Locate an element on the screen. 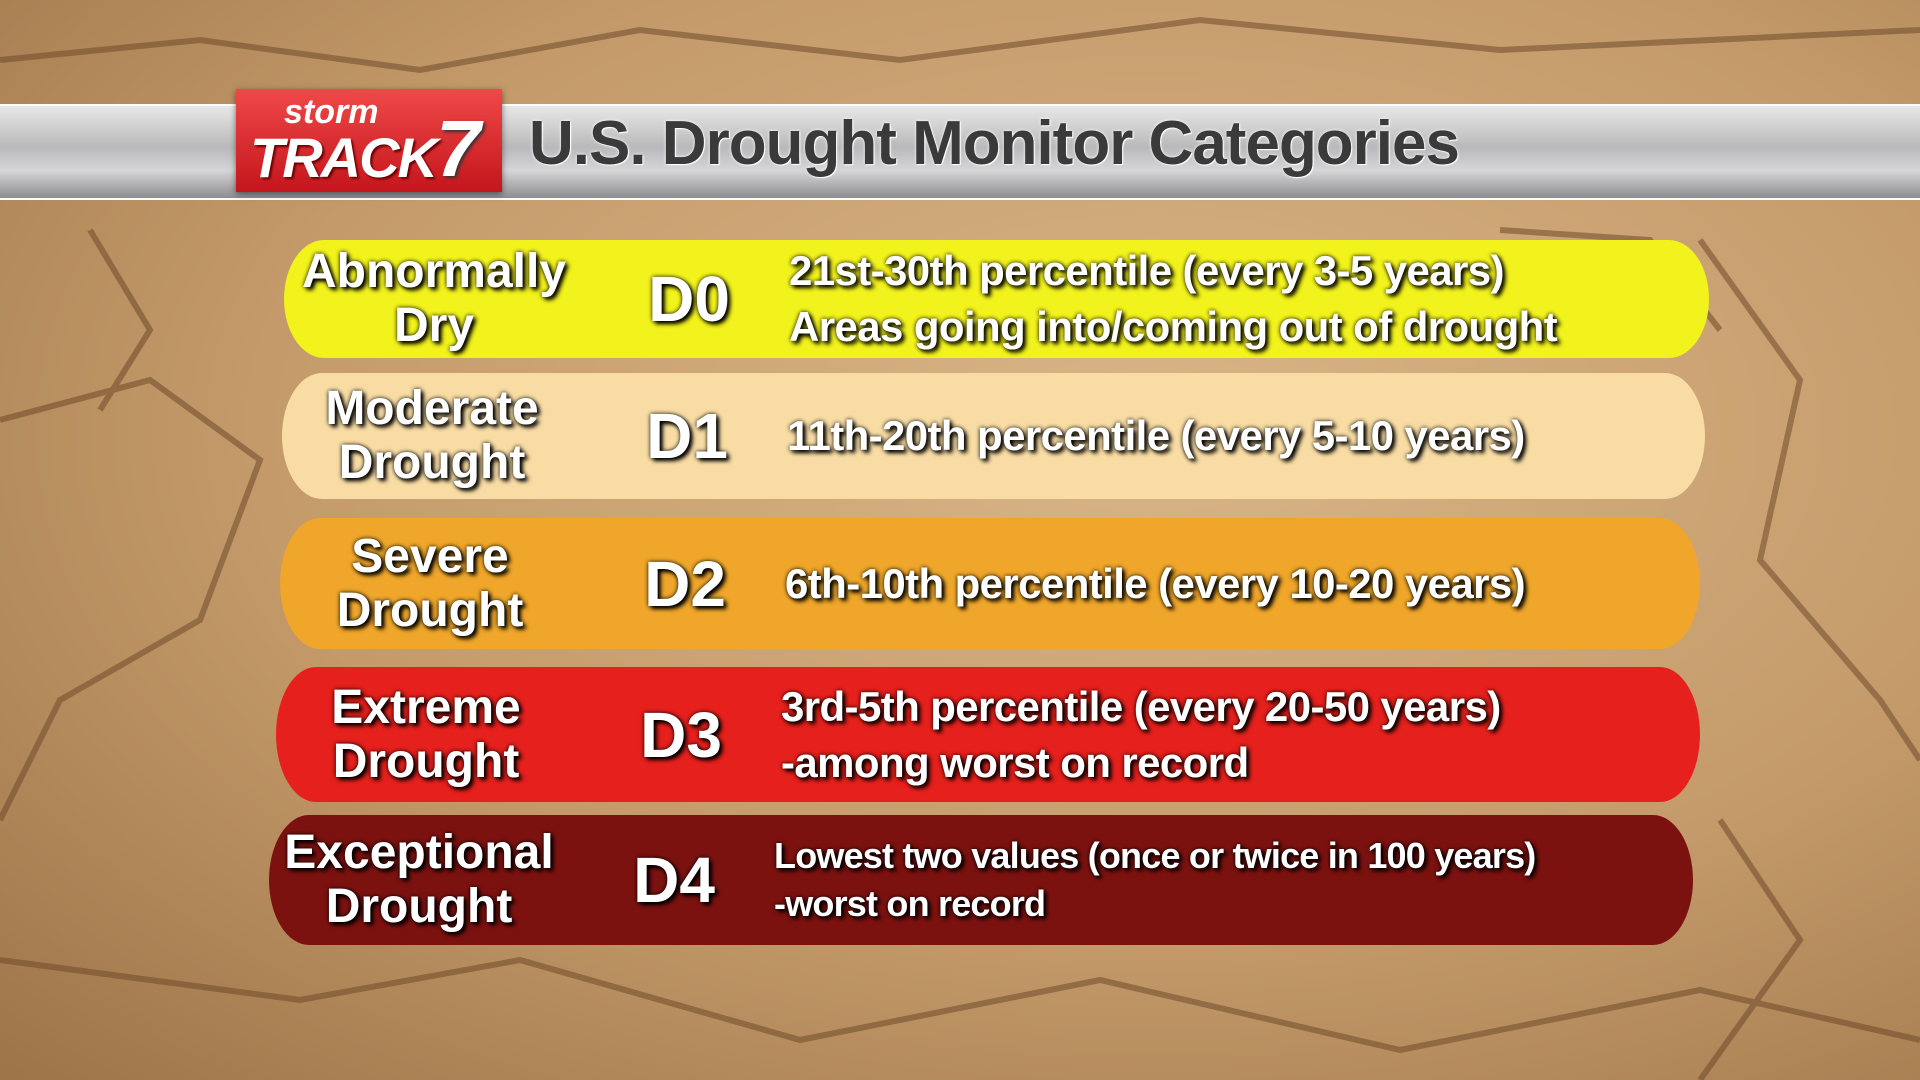  name-line: Severe is located at coordinates (430, 556).